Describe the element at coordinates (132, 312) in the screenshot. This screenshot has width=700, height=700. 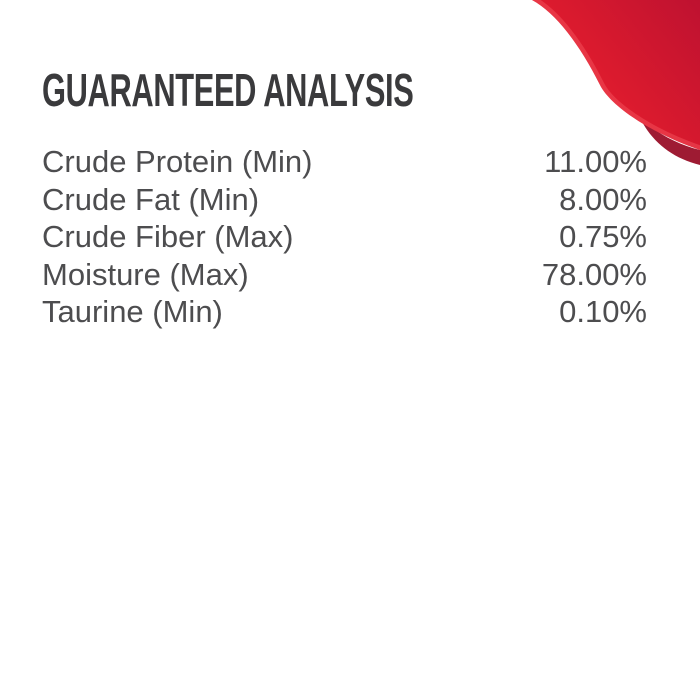
I see `nutrient-label: Taurine (Min)` at that location.